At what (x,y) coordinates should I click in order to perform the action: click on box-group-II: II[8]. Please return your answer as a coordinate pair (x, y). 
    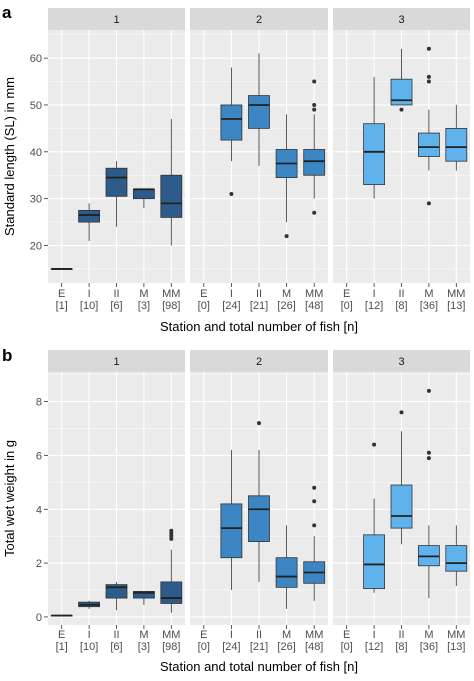
    Looking at the image, I should click on (401, 180).